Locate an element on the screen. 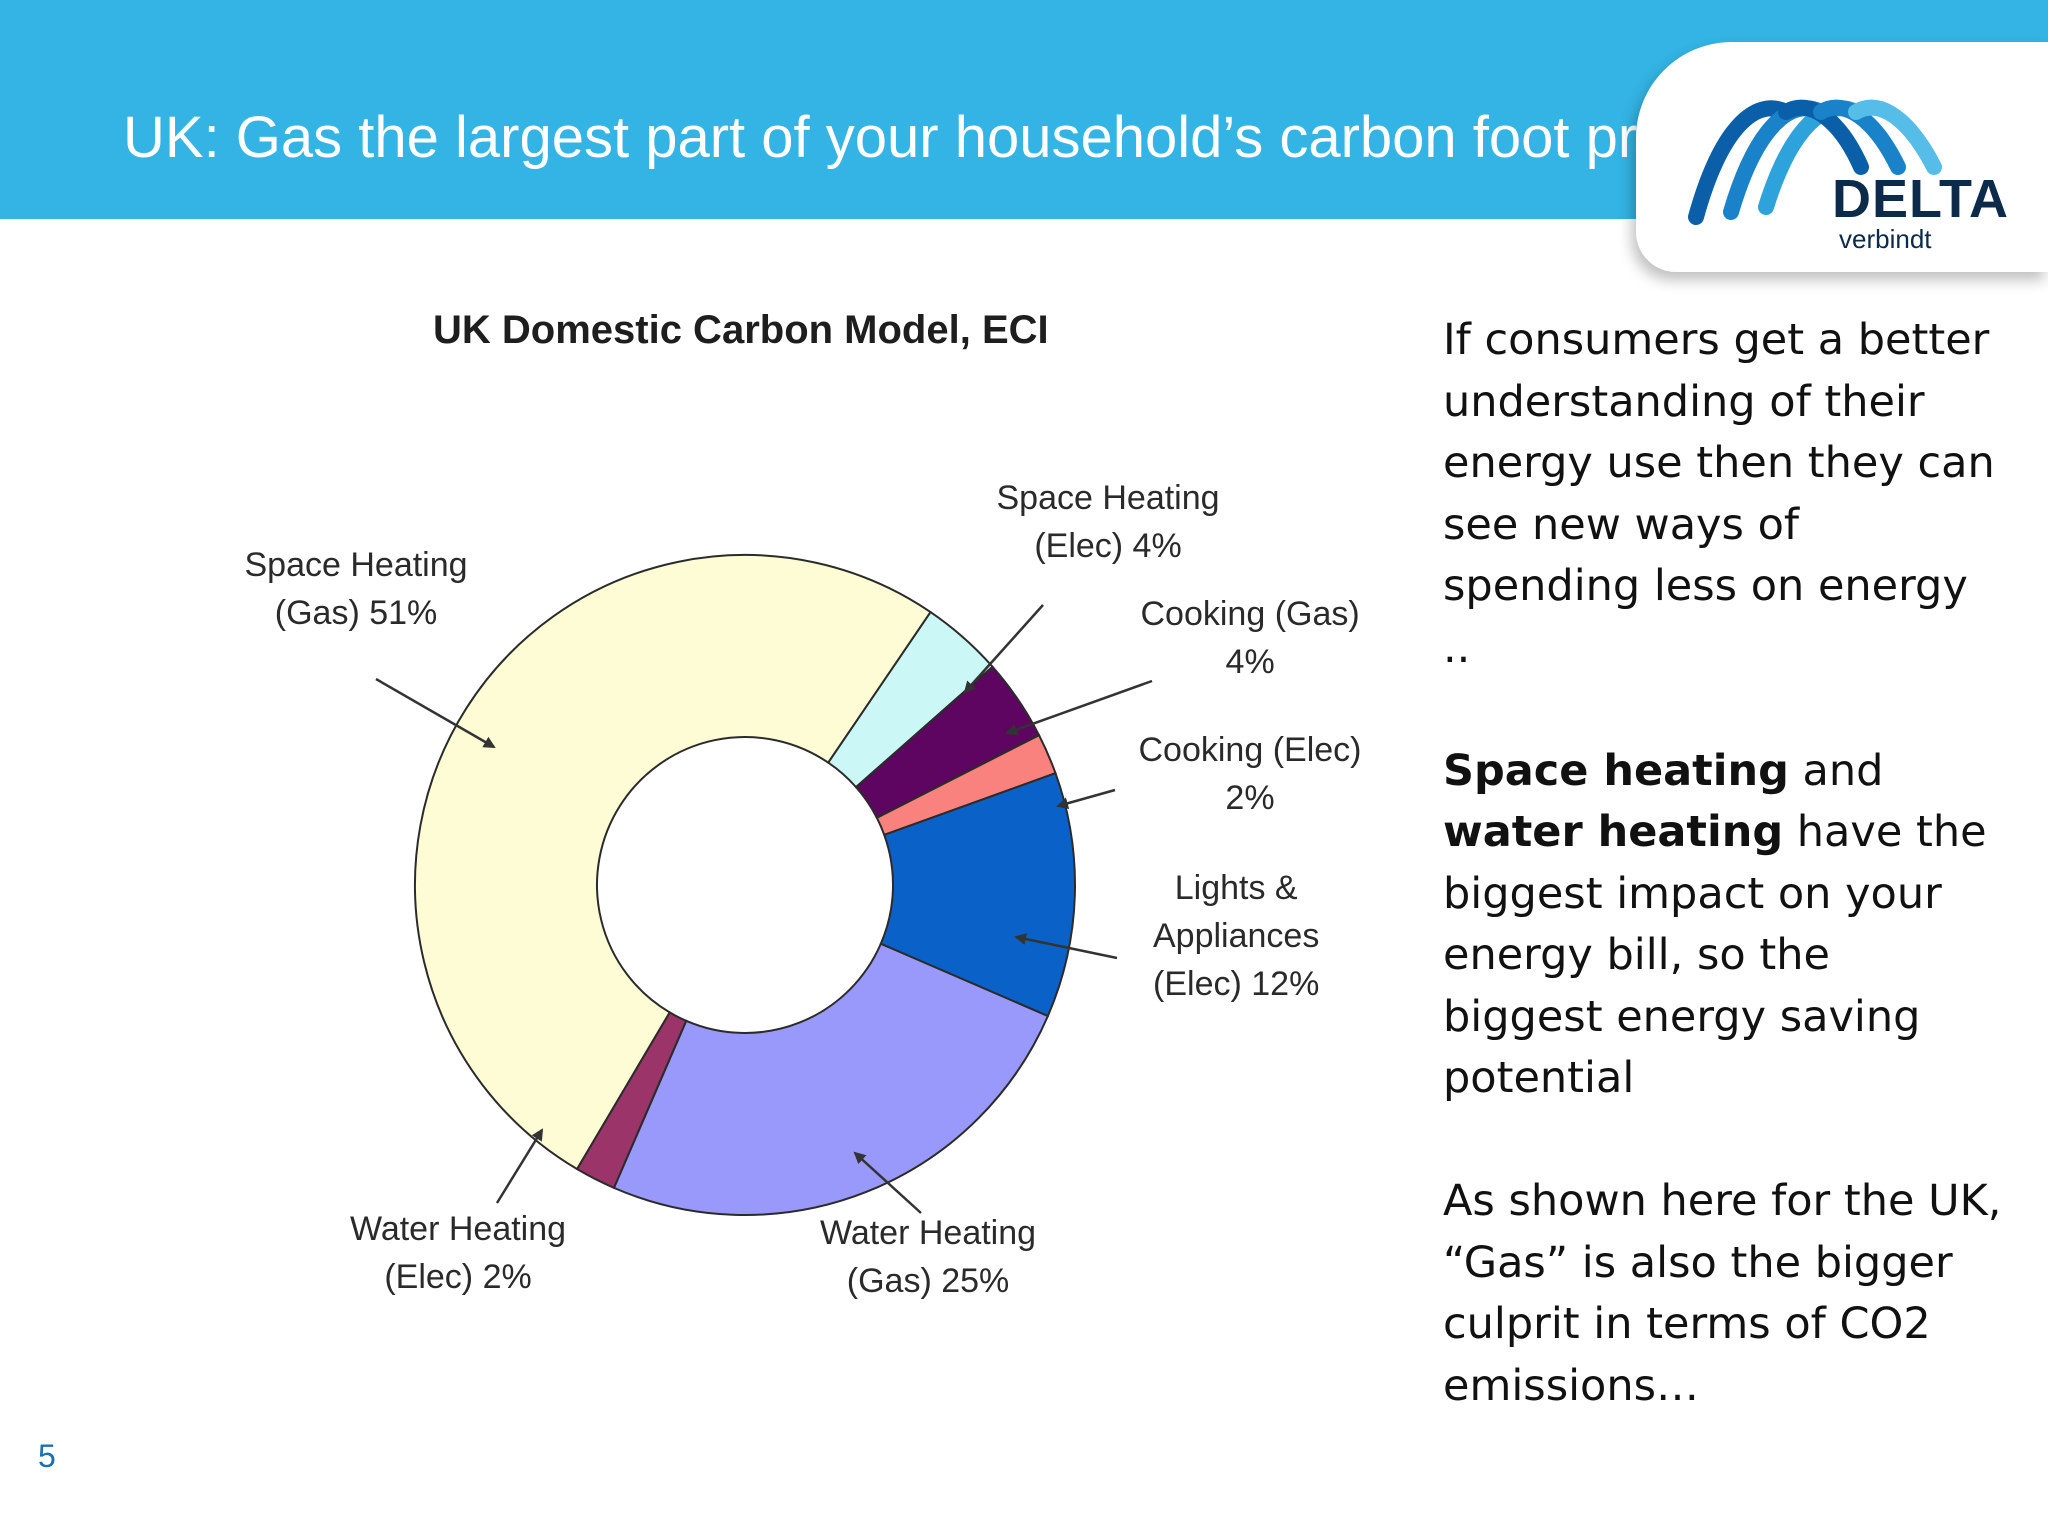  delta-logo: DELTA verbindt is located at coordinates (1842, 157).